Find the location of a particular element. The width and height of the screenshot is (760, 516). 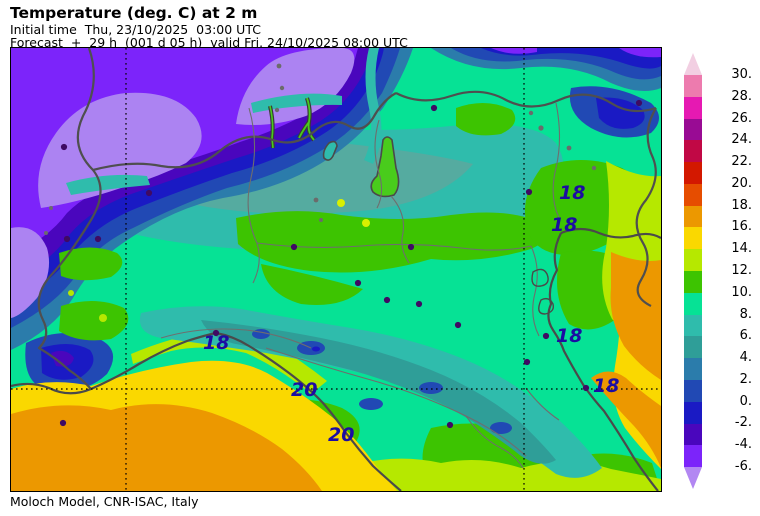

colorbar-tick-label: 8. is located at coordinates (745, 314).